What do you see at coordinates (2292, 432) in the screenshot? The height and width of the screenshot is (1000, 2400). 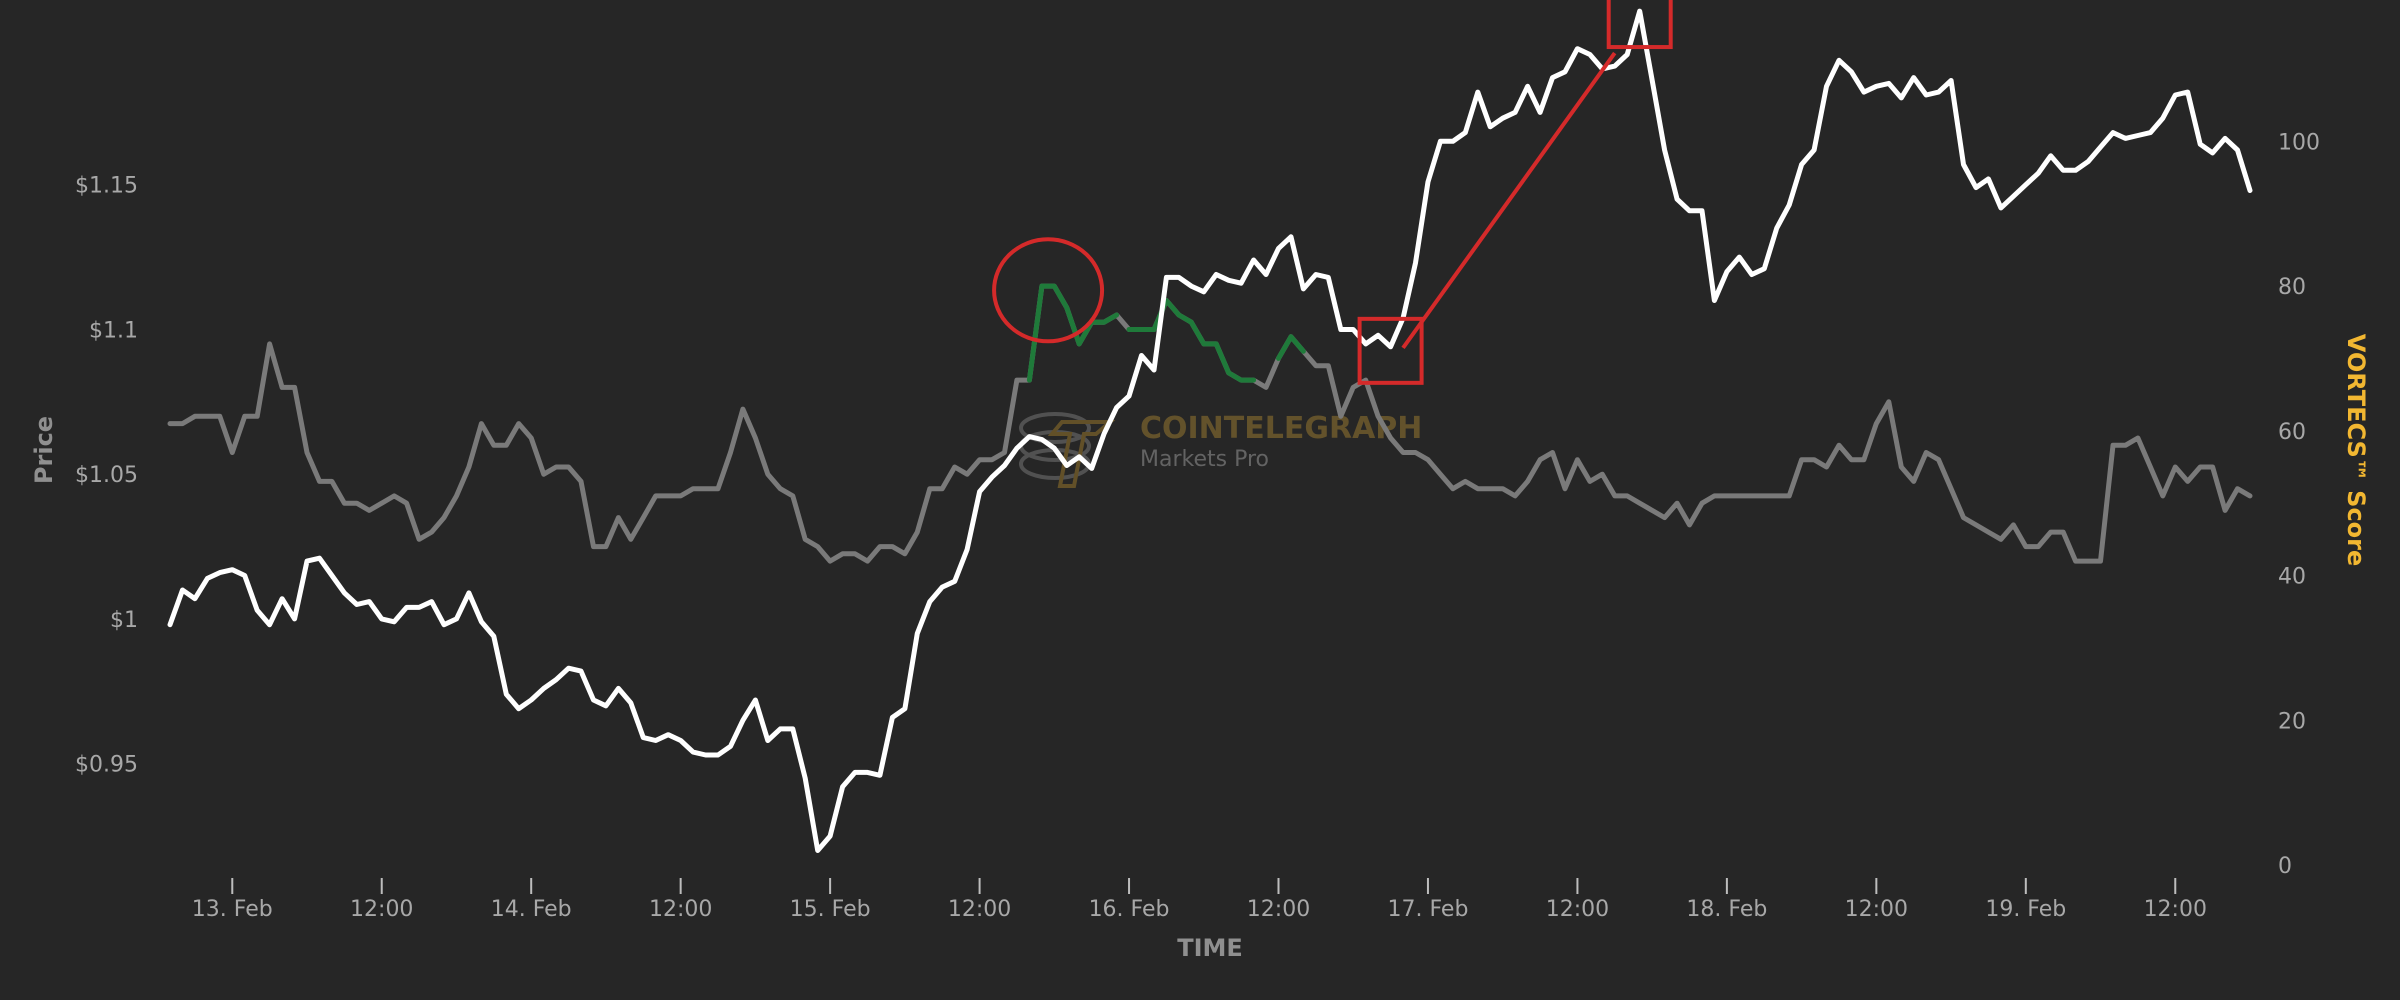 I see `y-tick-label-right: 60` at bounding box center [2292, 432].